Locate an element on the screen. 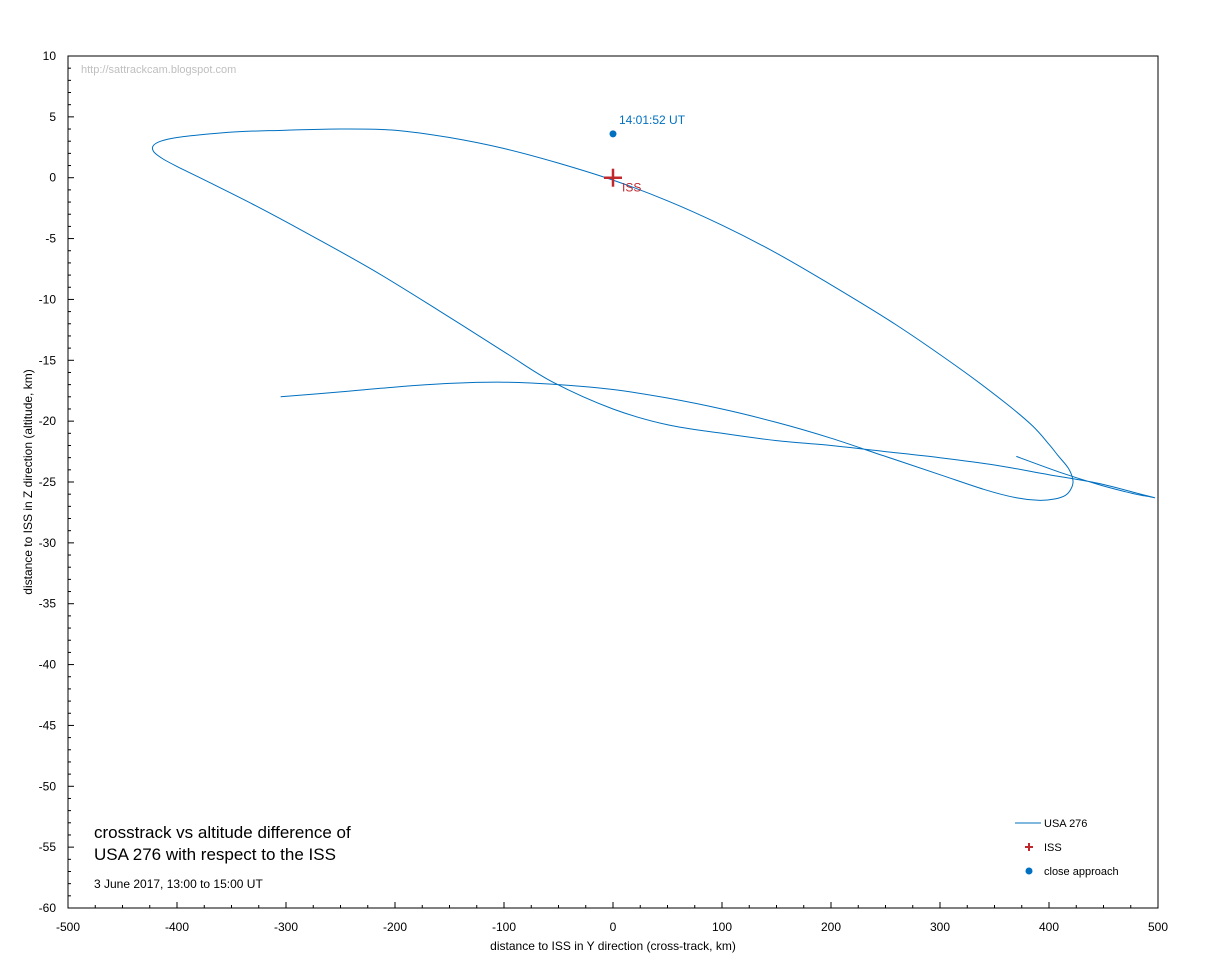 This screenshot has height=959, width=1207. x-tick-labels: -500 -400 -300 -200 -100 0 100 200 300 400 500 is located at coordinates (612, 927).